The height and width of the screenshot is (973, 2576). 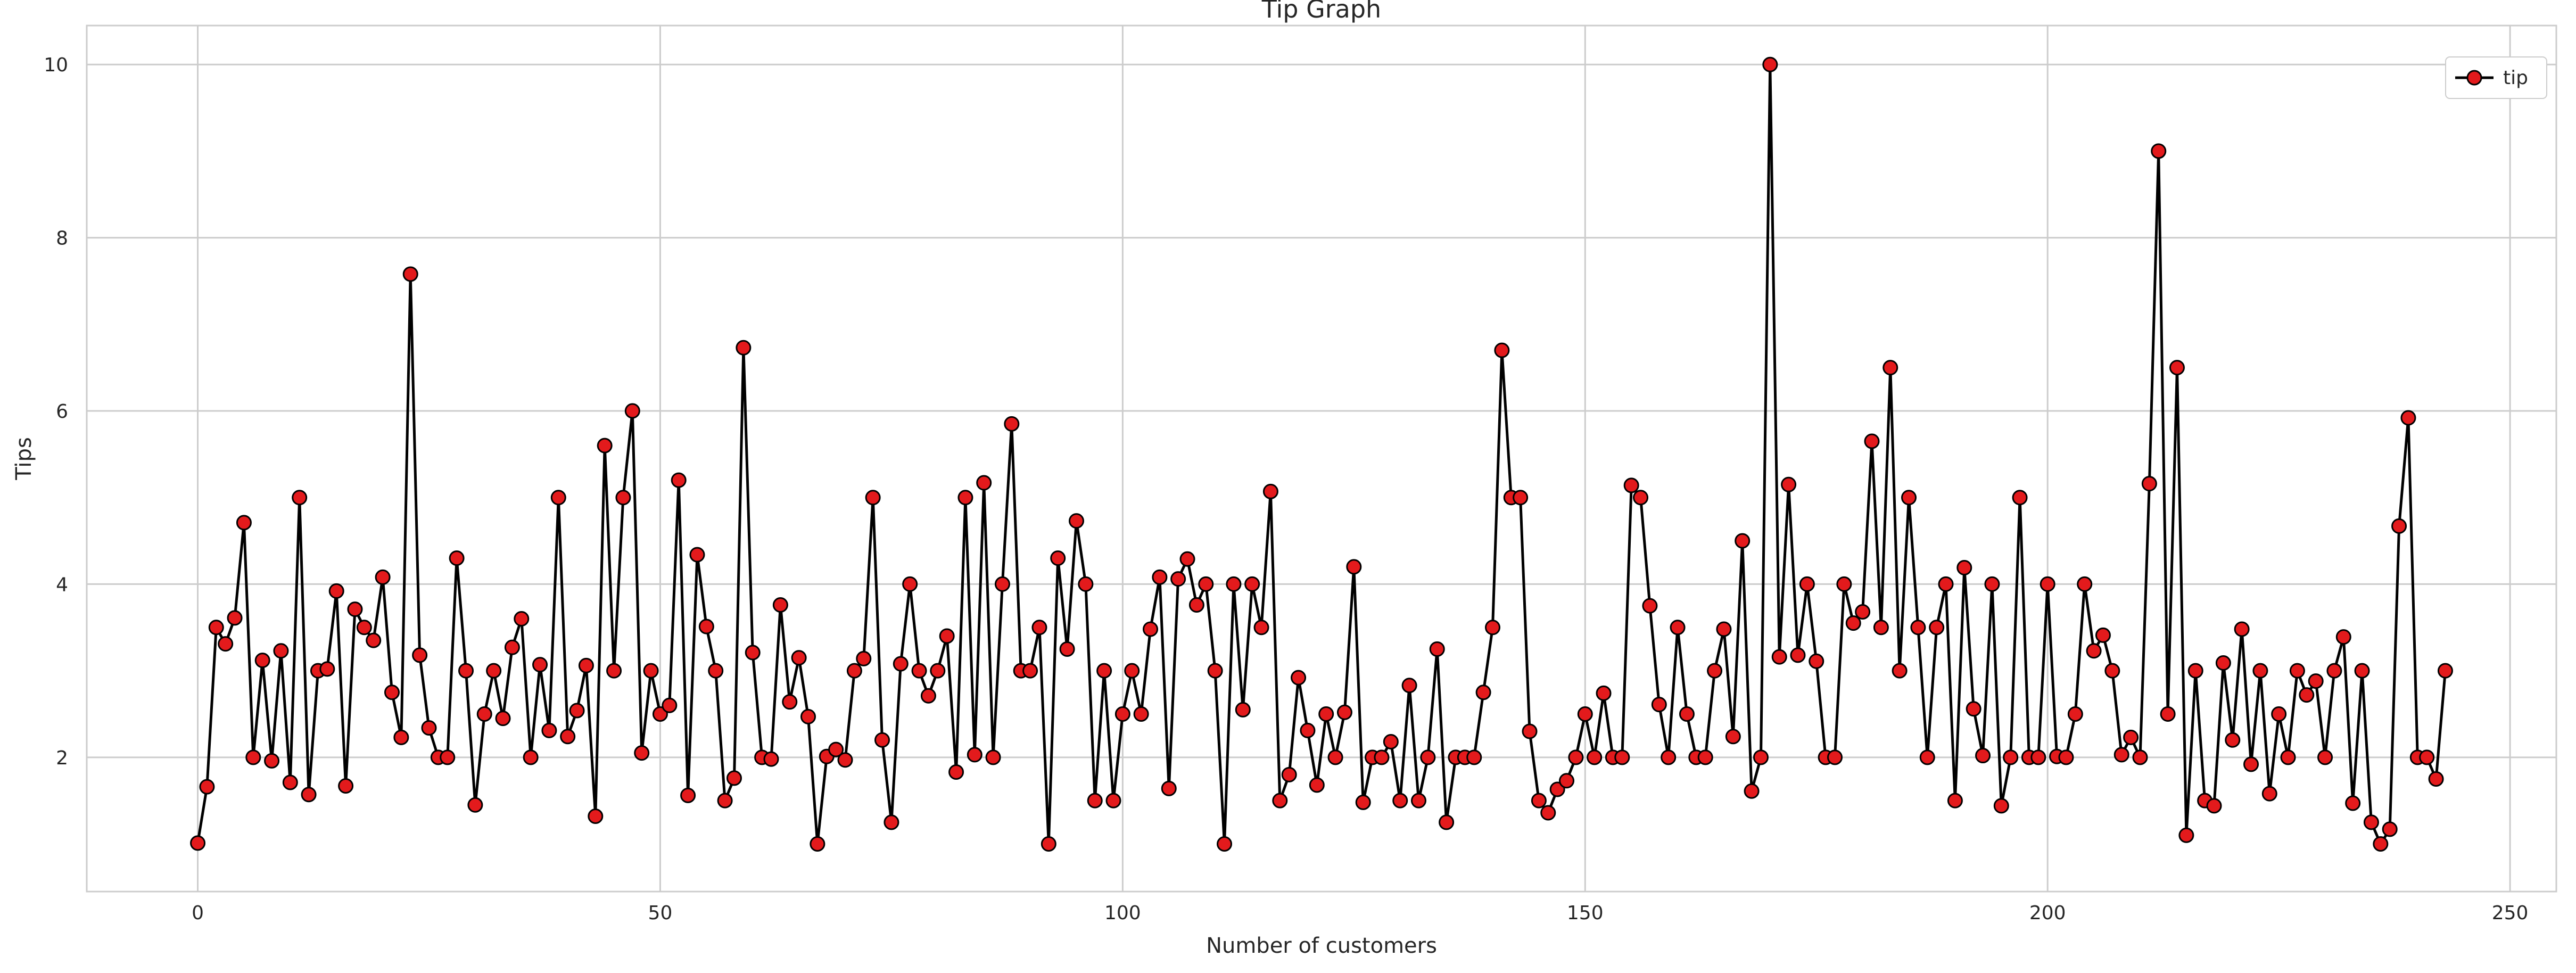 I want to click on x-tick-label: 100, so click(x=1122, y=913).